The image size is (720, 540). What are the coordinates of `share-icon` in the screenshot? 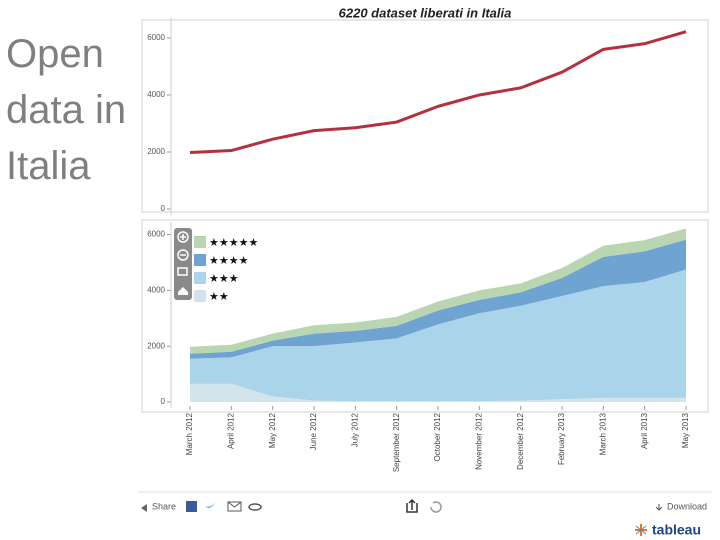 It's located at (144, 508).